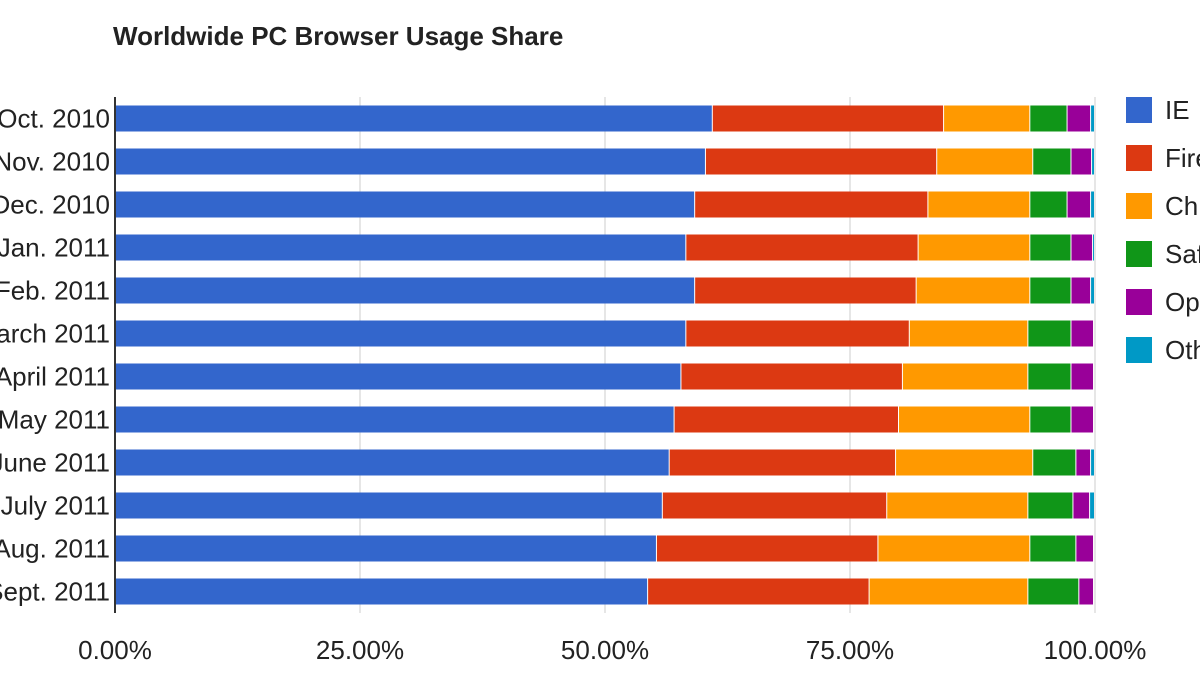  I want to click on y-tick-label: Aug. 2011, so click(55, 548).